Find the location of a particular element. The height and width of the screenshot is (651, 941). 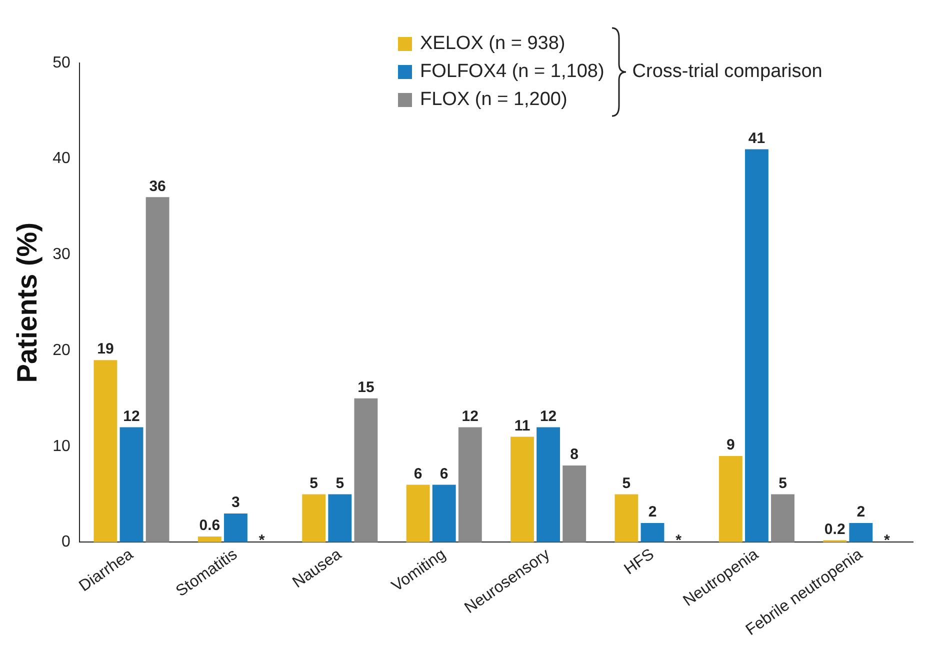

x-tick-label: HFS is located at coordinates (639, 562).